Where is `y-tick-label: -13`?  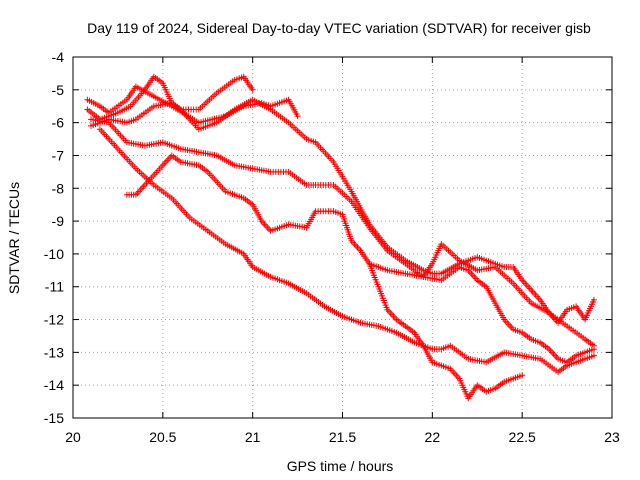
y-tick-label: -13 is located at coordinates (54, 352).